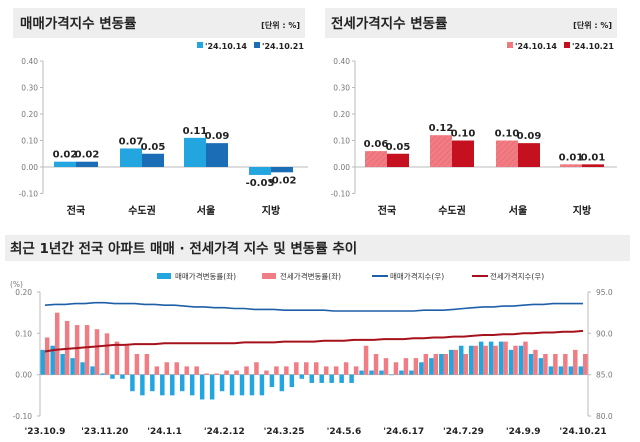 Image resolution: width=640 pixels, height=442 pixels. What do you see at coordinates (344, 432) in the screenshot?
I see `x-tick-label: '24.5.6` at bounding box center [344, 432].